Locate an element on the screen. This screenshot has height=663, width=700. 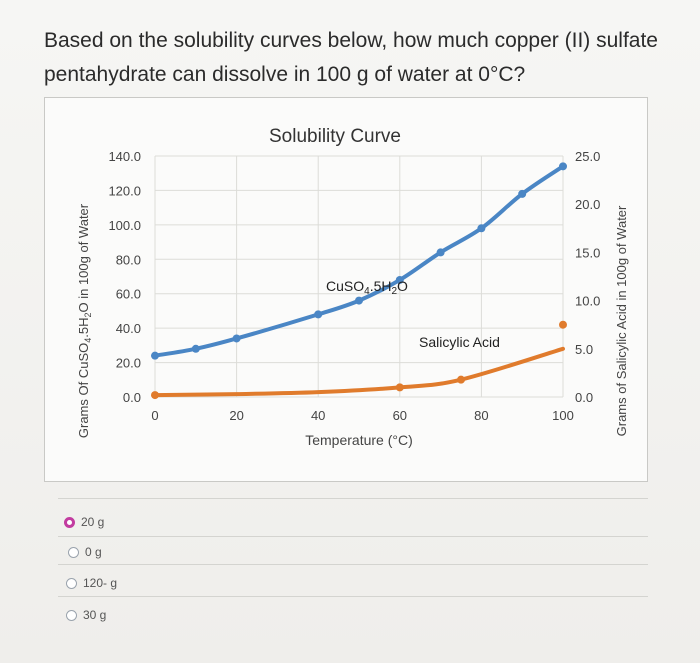
option-3-radio is located at coordinates (71, 583).